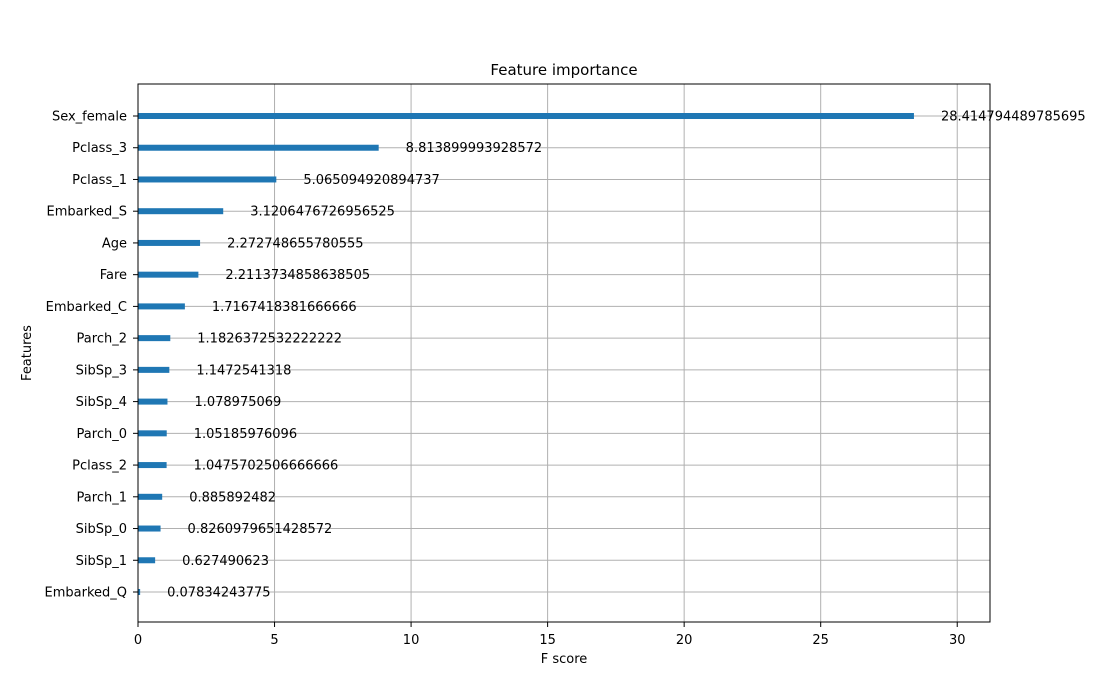  I want to click on y-tick-label: SibSp_0, so click(101, 529).